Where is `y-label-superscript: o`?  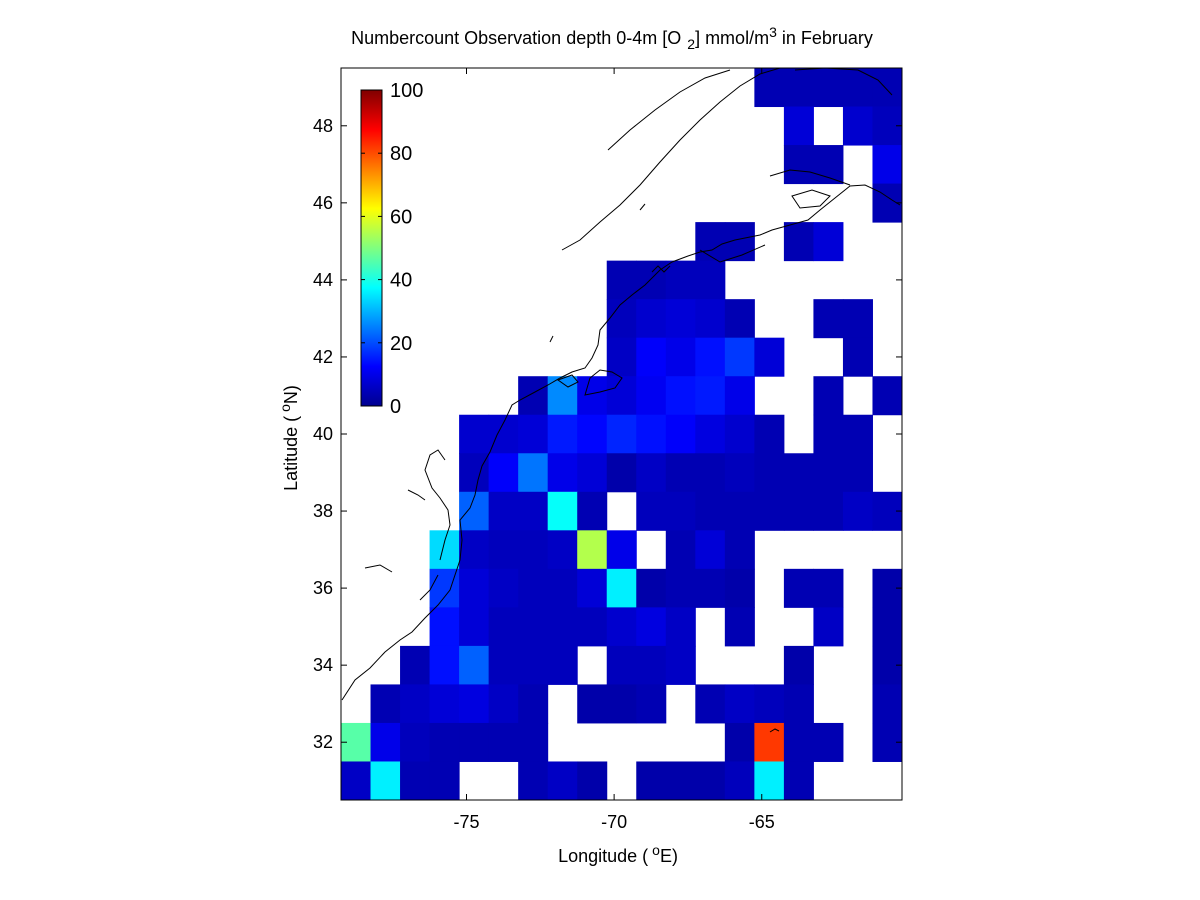
y-label-superscript: o is located at coordinates (285, 408).